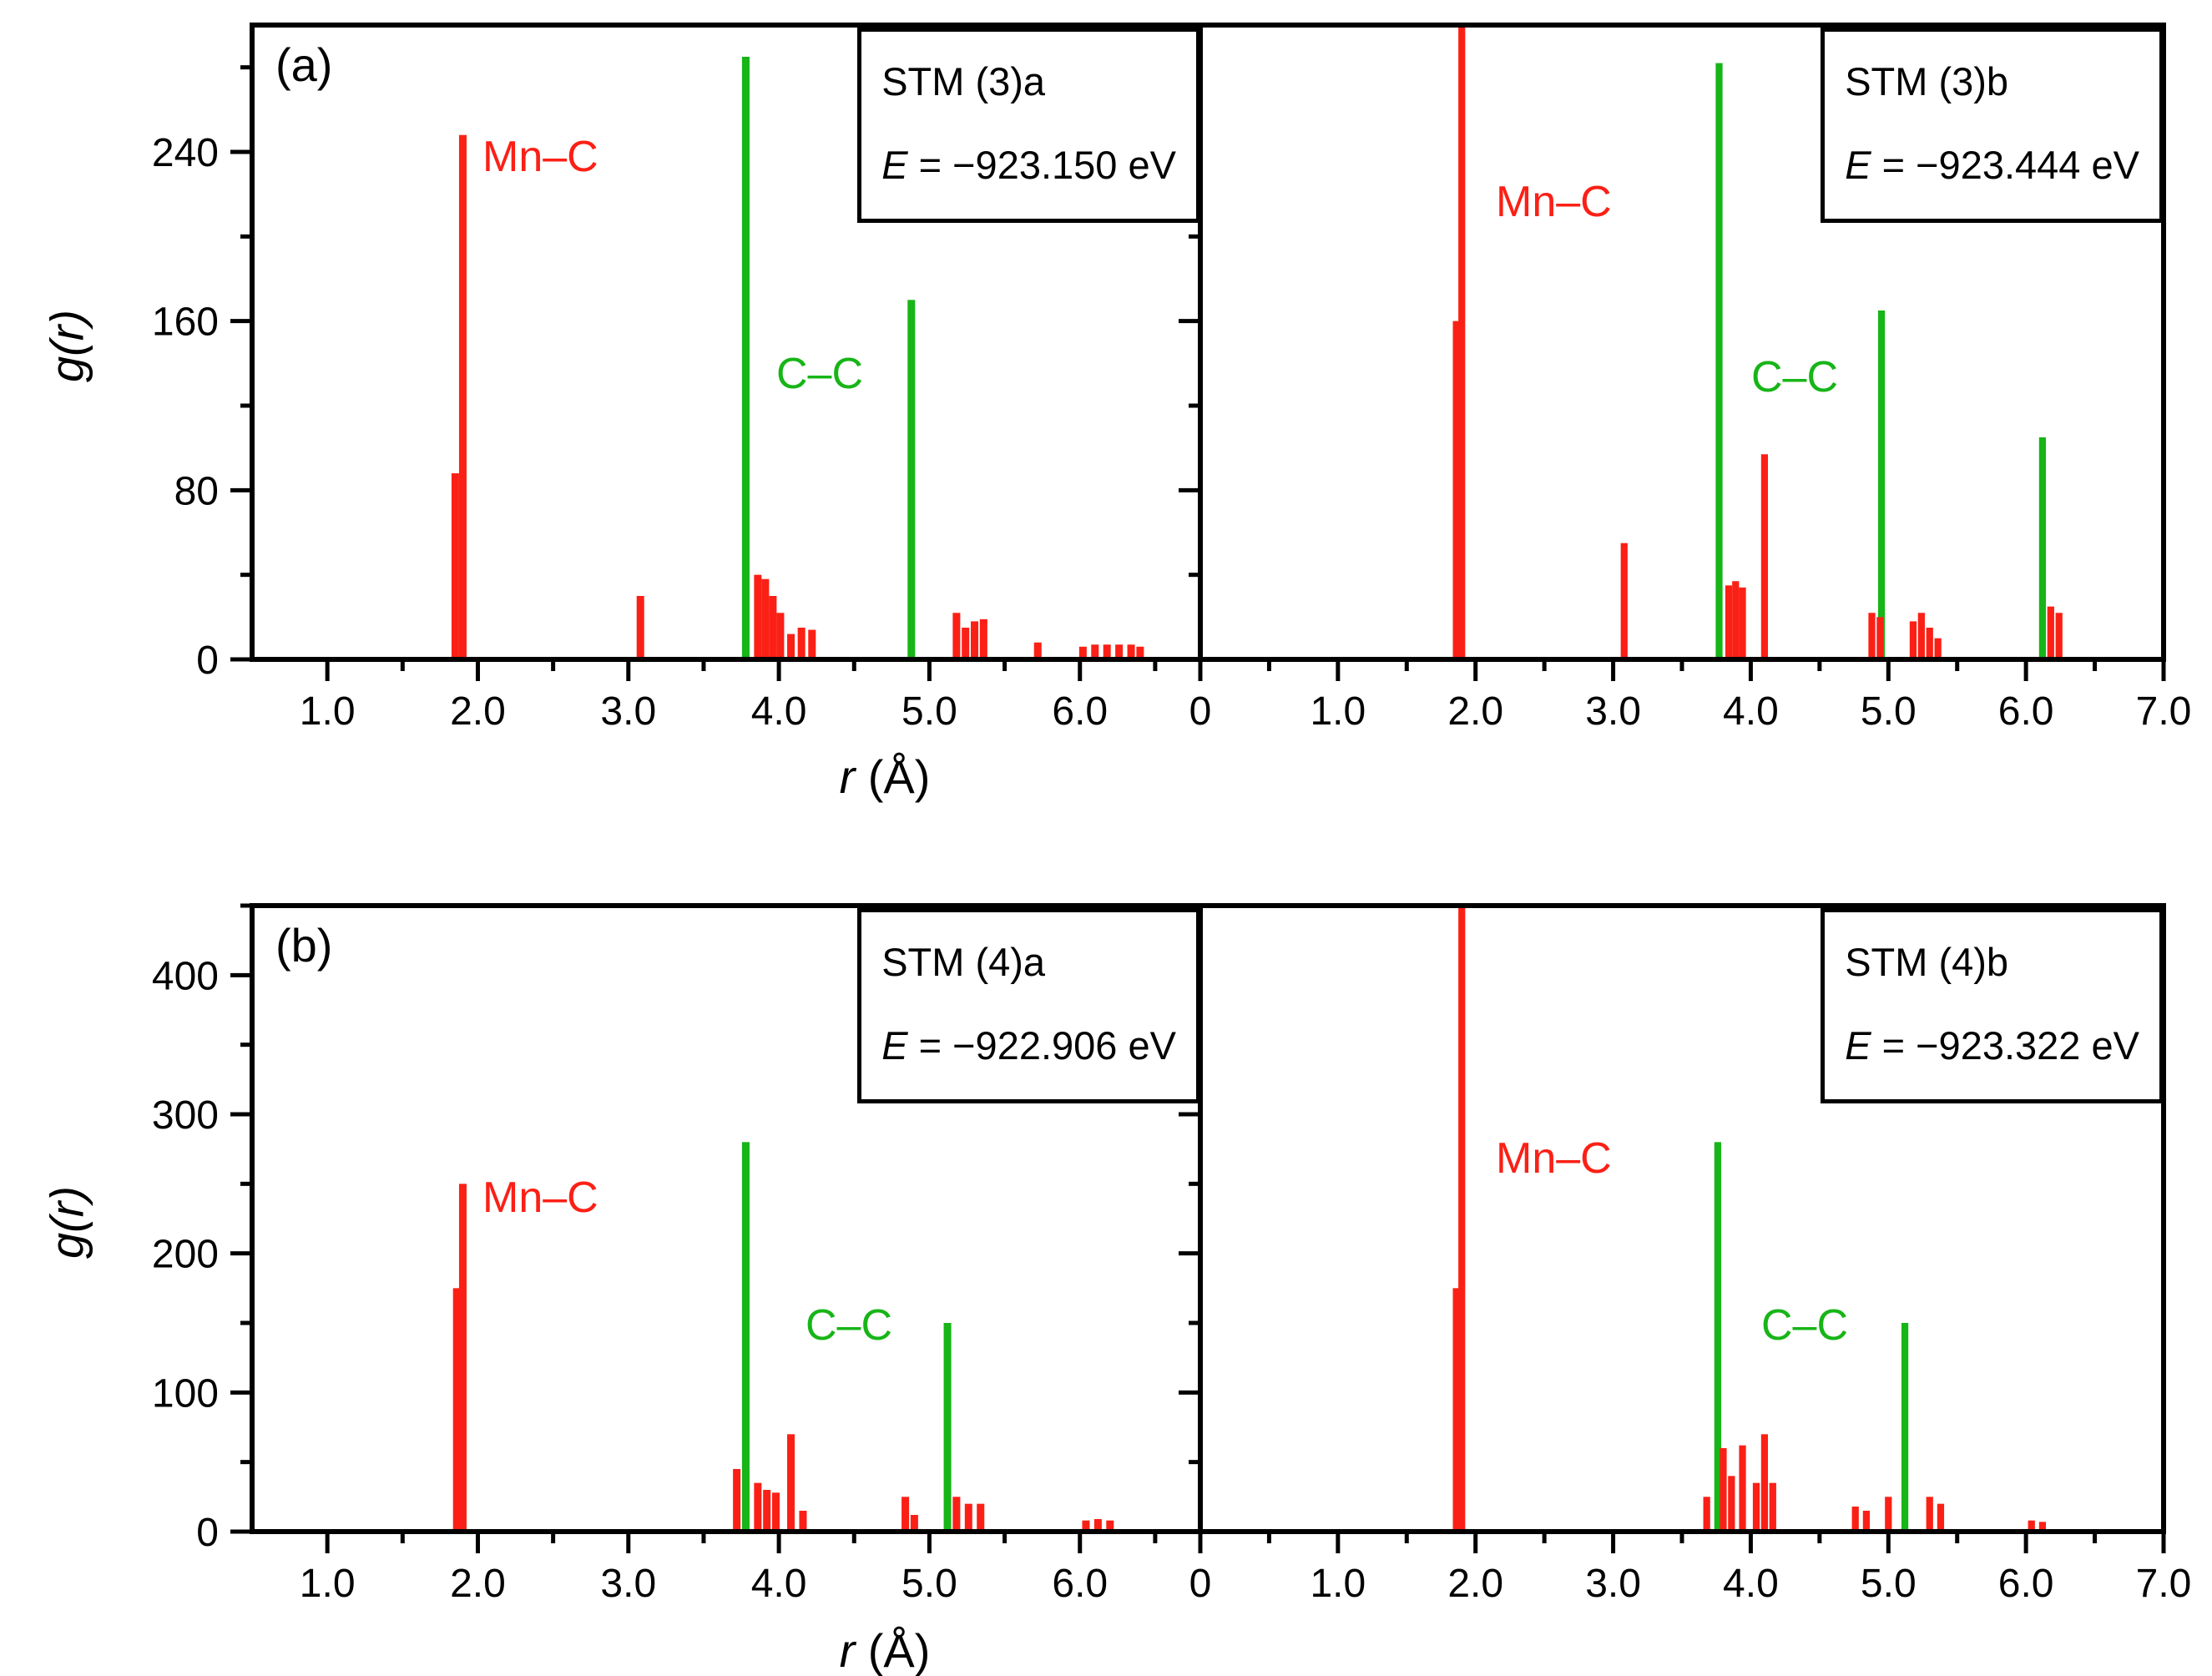  What do you see at coordinates (185, 1393) in the screenshot?
I see `y-tick-label: 100` at bounding box center [185, 1393].